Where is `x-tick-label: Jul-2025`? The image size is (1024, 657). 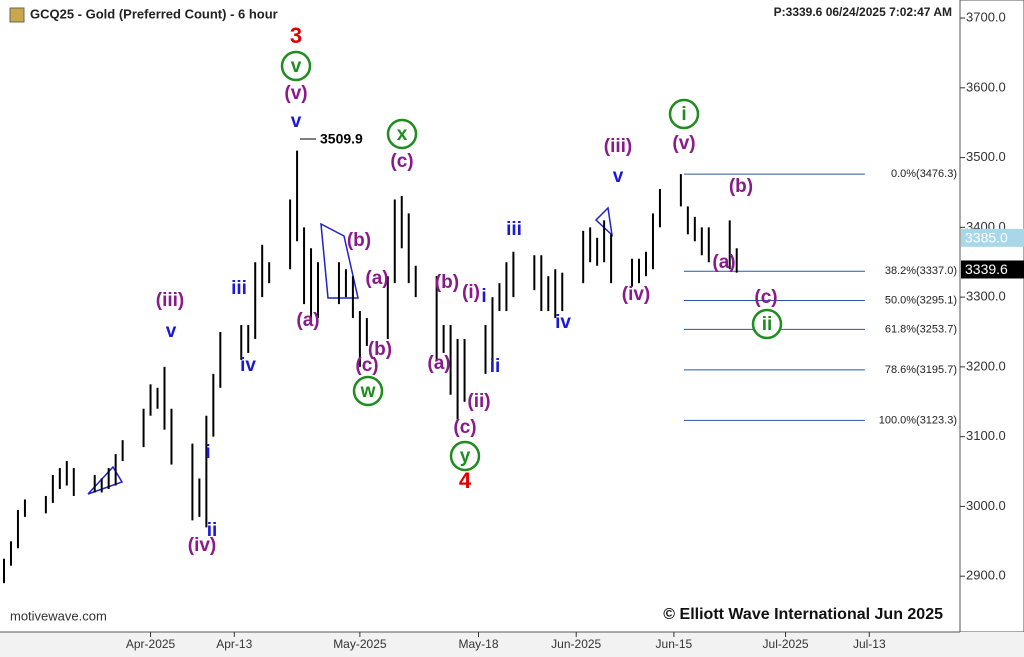
x-tick-label: Jul-2025 is located at coordinates (786, 644).